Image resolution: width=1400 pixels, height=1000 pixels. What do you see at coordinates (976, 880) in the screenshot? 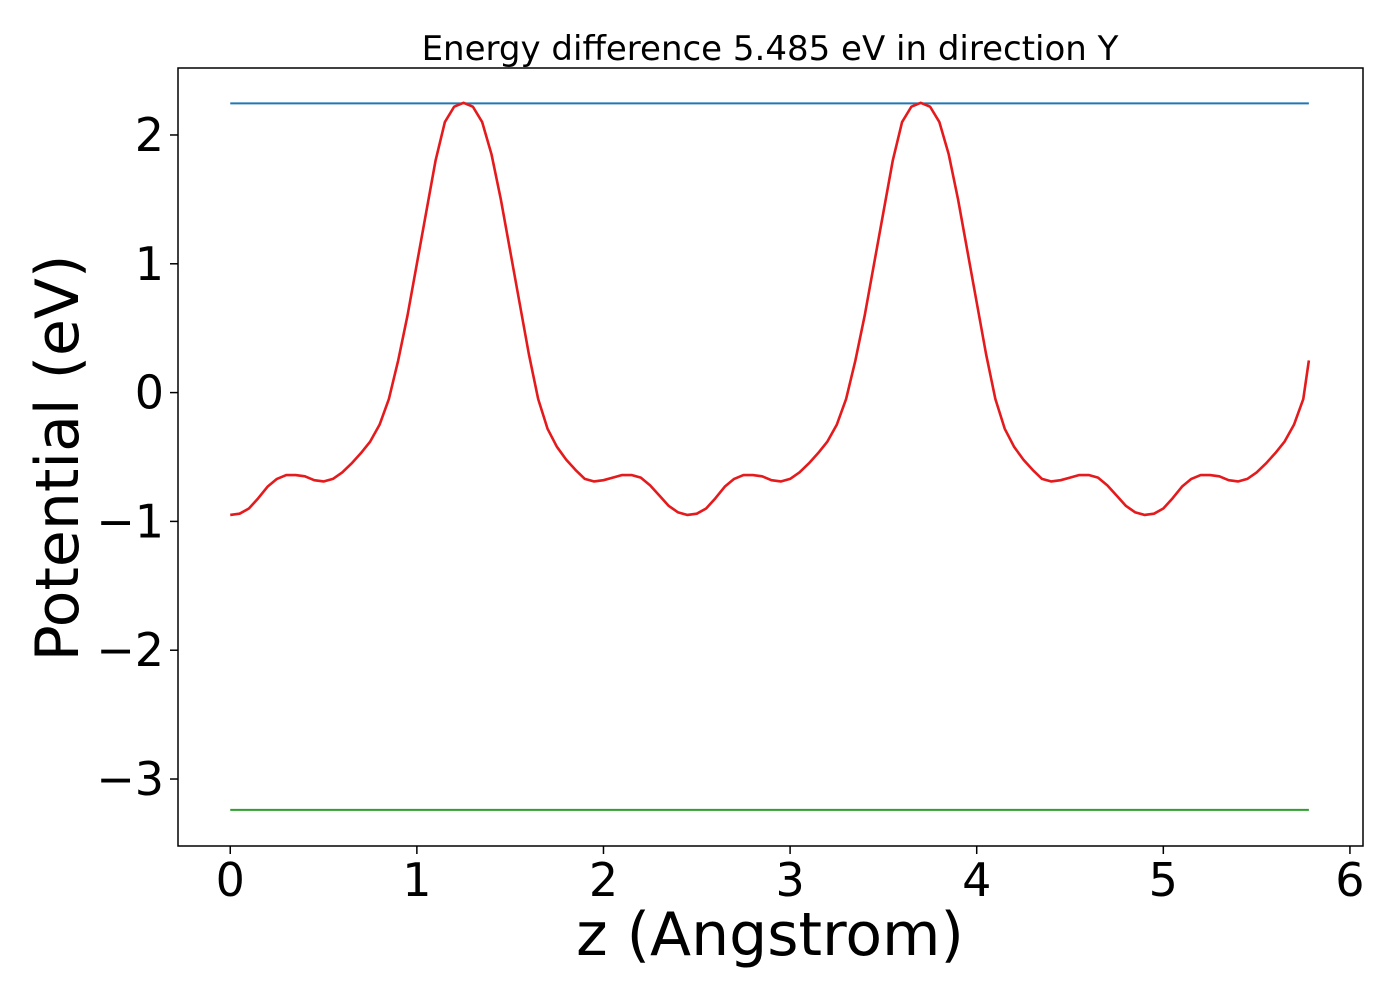
I see `x-tick-label: 4` at bounding box center [976, 880].